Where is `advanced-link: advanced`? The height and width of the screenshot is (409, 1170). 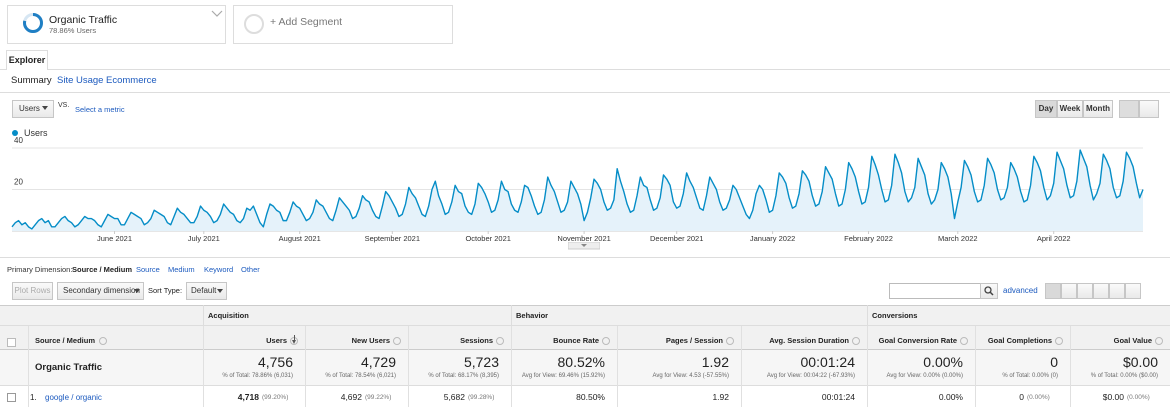
advanced-link: advanced is located at coordinates (1020, 290).